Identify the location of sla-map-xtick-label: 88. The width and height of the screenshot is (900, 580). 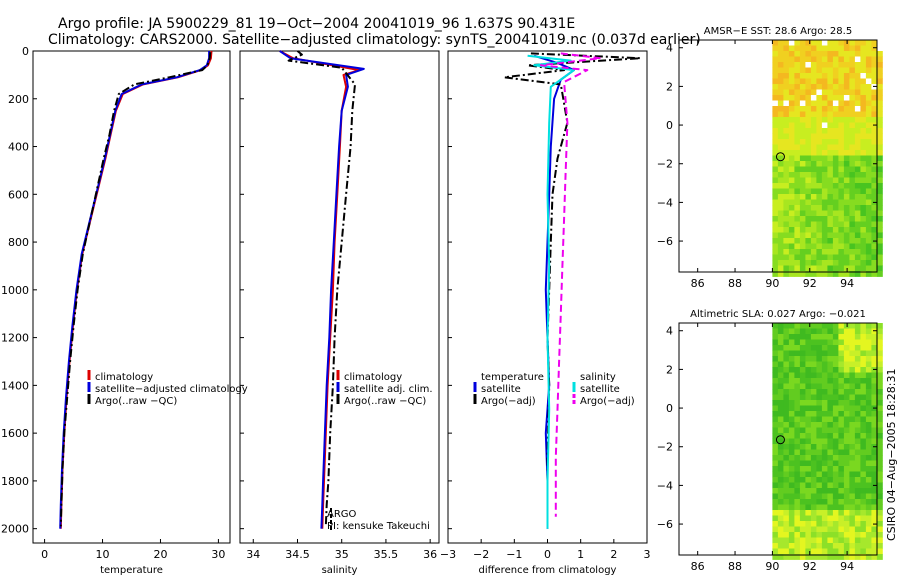
(735, 566).